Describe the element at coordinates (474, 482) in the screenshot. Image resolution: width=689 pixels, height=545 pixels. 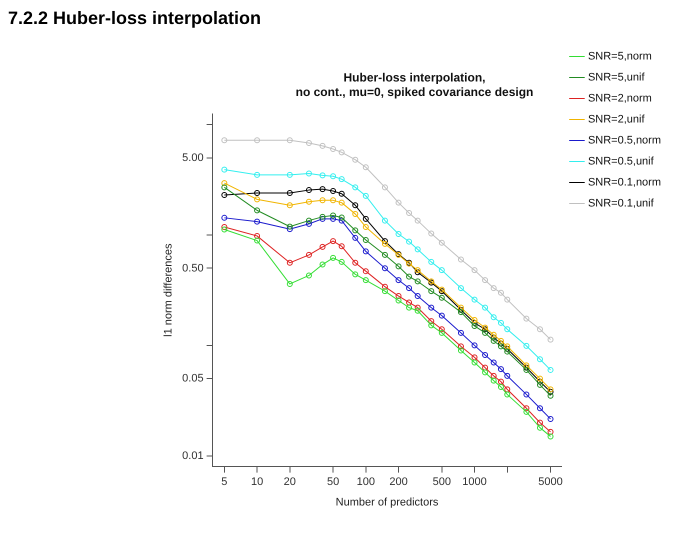
I see `x-tick-label: 1000` at that location.